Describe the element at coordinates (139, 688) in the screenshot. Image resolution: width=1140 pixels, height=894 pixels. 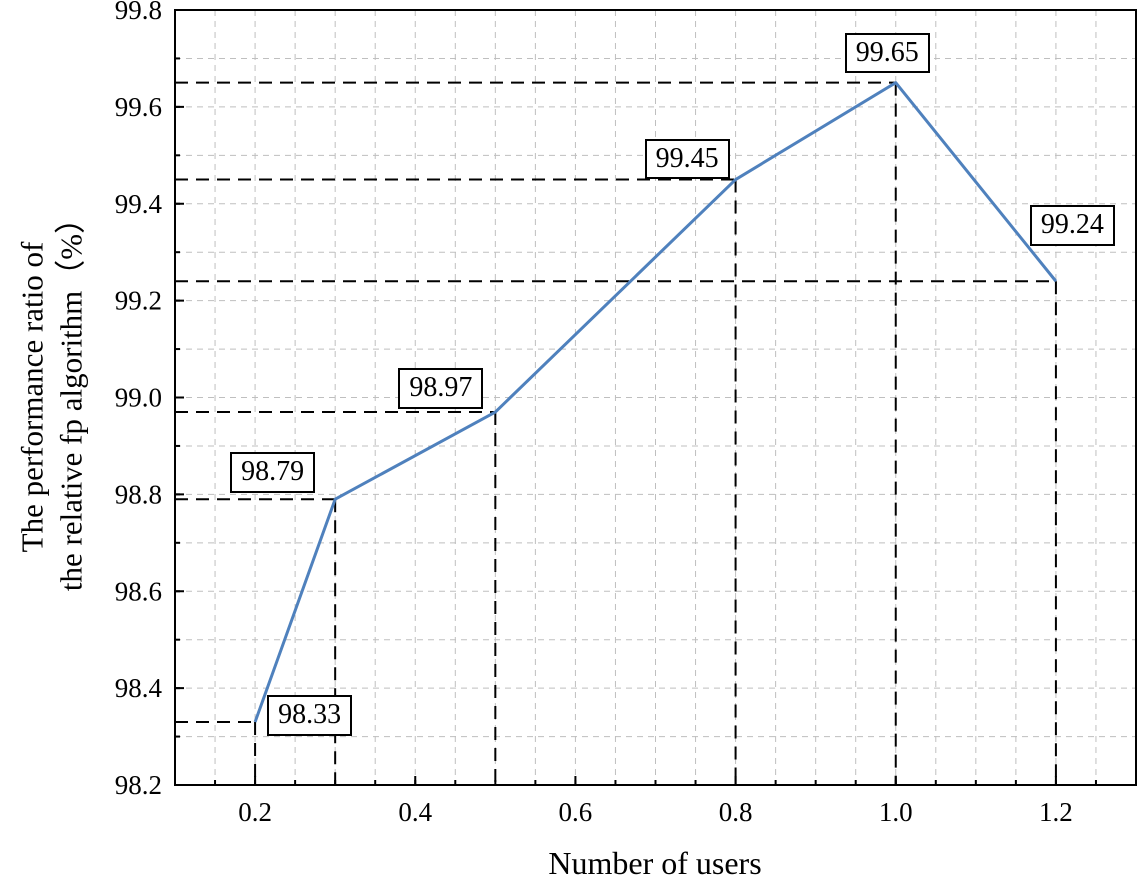
I see `y-tick-label: 98.4` at that location.